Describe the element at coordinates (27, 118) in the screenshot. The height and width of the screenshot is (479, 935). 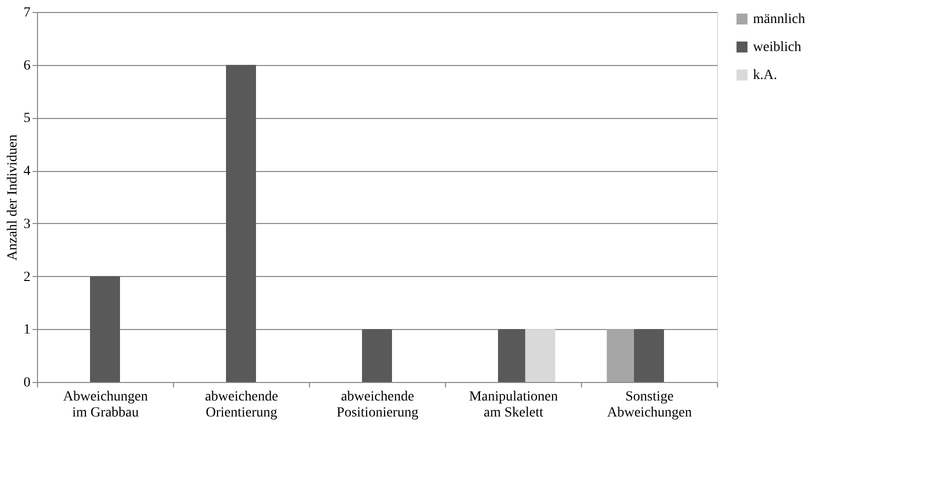
I see `y-tick-label: 5` at that location.